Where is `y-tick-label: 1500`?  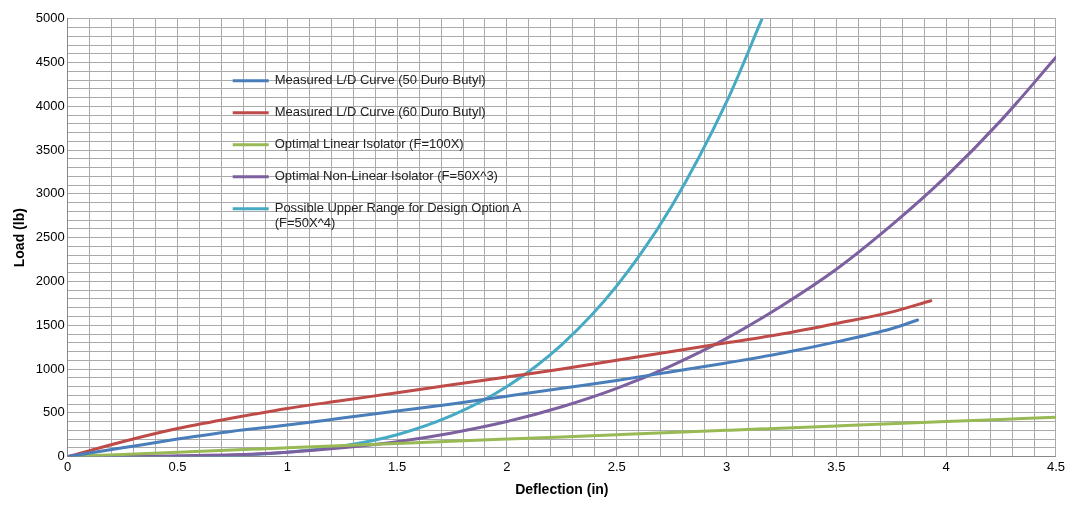 y-tick-label: 1500 is located at coordinates (50, 324).